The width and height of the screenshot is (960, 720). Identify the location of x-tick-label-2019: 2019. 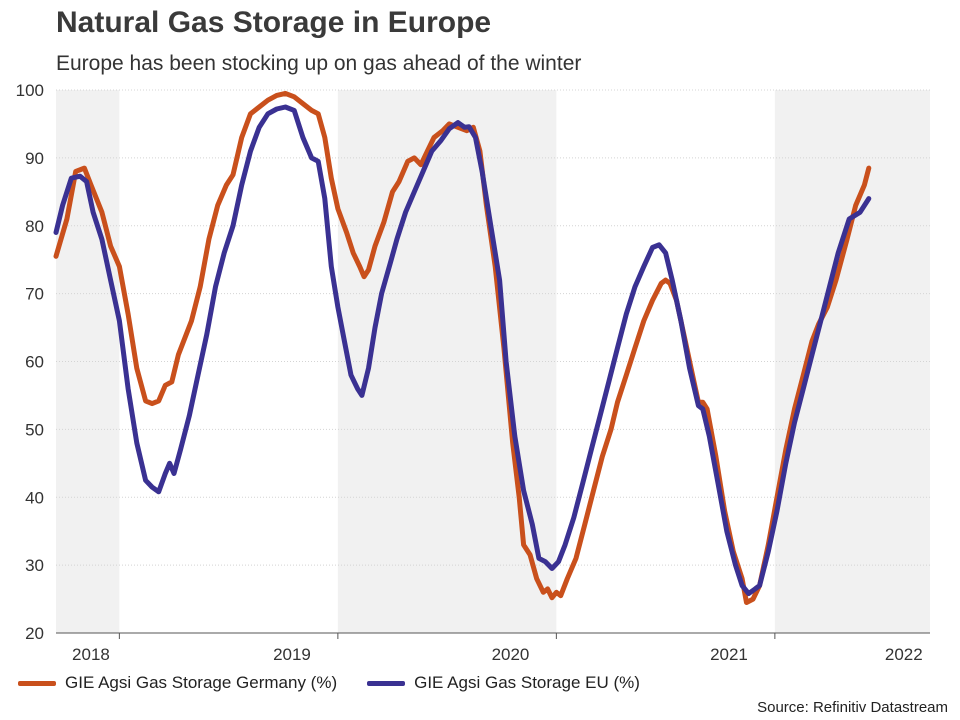
(292, 654).